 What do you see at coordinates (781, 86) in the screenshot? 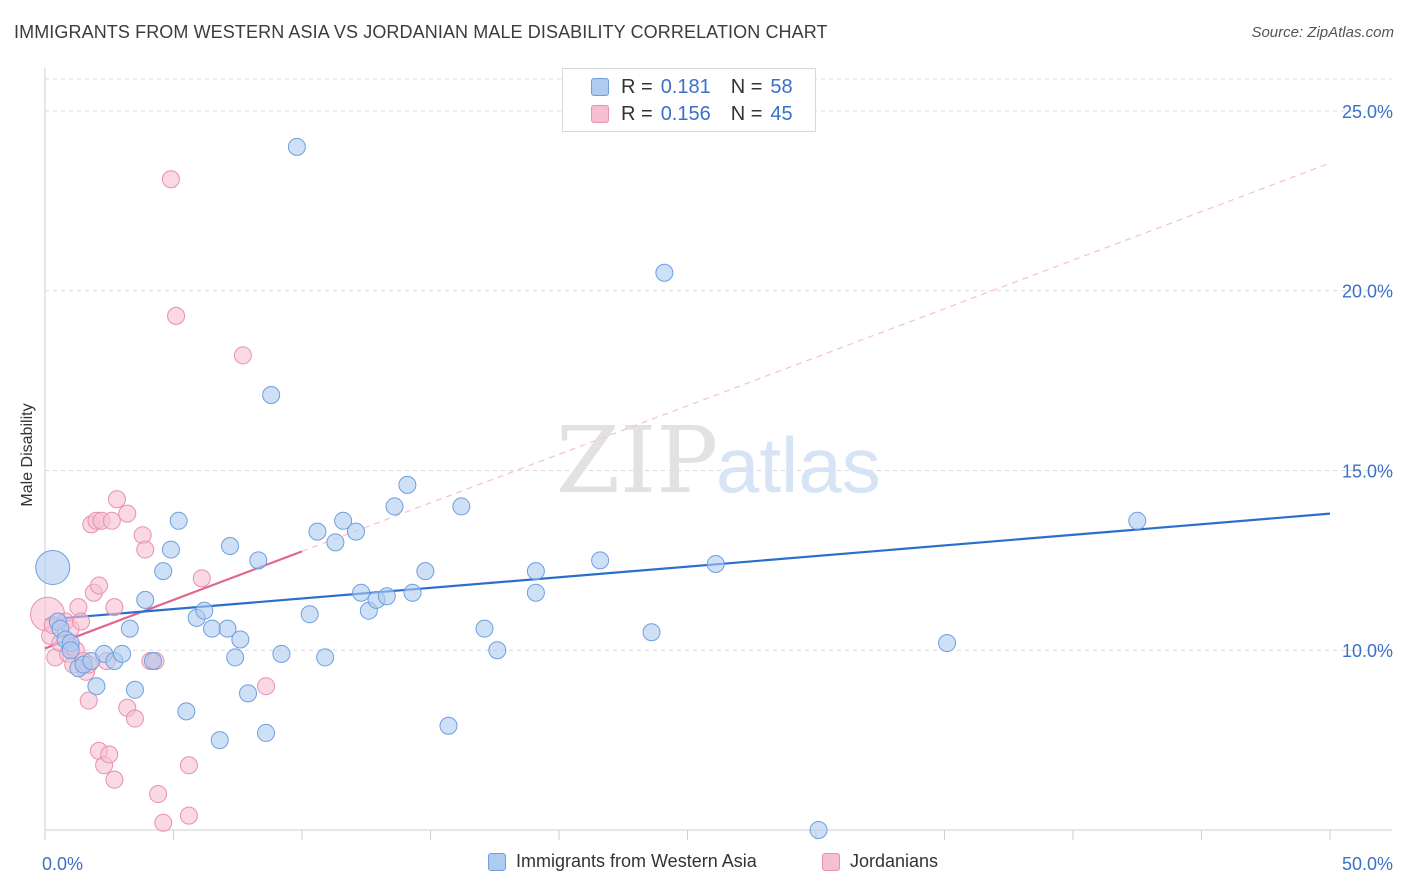
I see `legend-n-value: 58` at bounding box center [781, 86].